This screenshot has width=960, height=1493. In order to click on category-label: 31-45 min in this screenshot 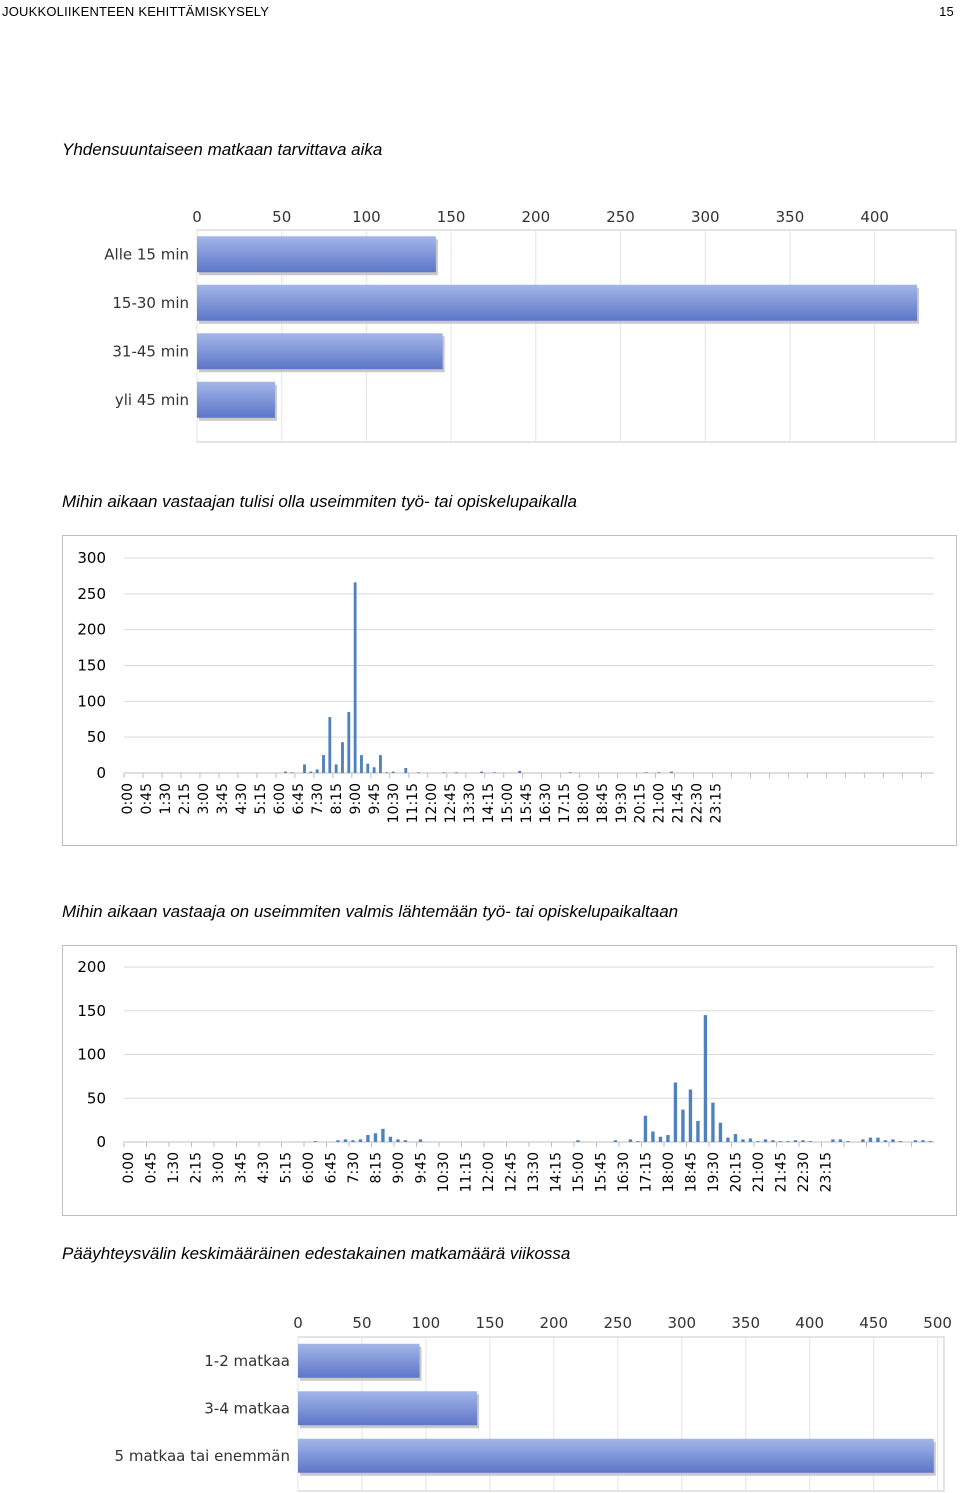, I will do `click(150, 351)`.